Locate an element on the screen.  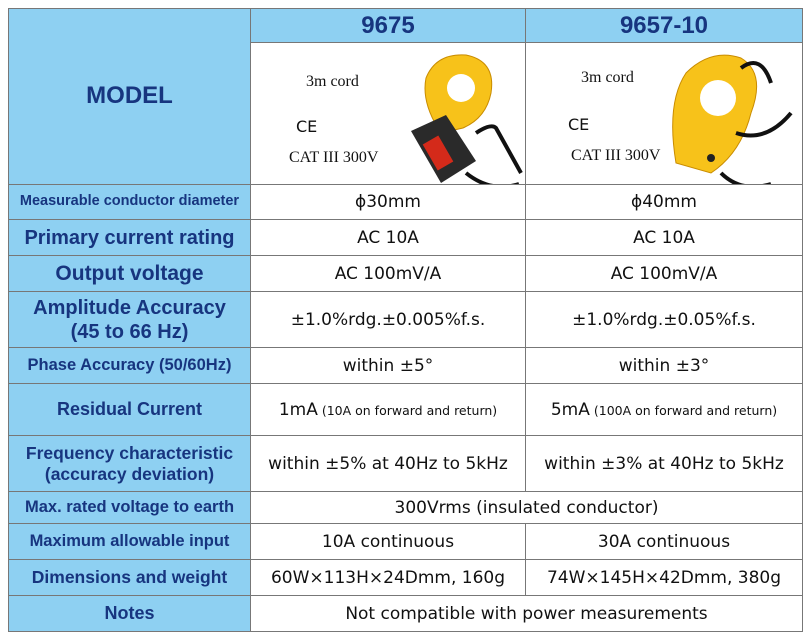
label-line: Measurable conductor diameter is located at coordinates (129, 201).